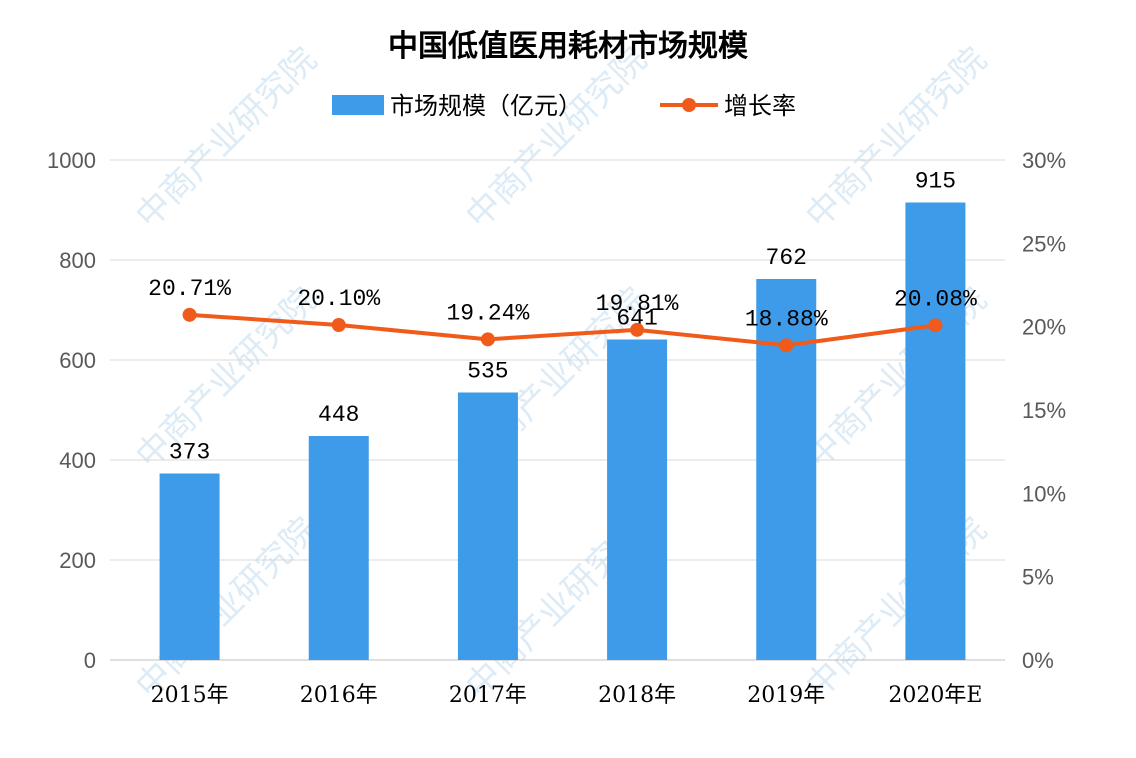 This screenshot has height=758, width=1136. What do you see at coordinates (1044, 327) in the screenshot?
I see `right-tick-label: 20%` at bounding box center [1044, 327].